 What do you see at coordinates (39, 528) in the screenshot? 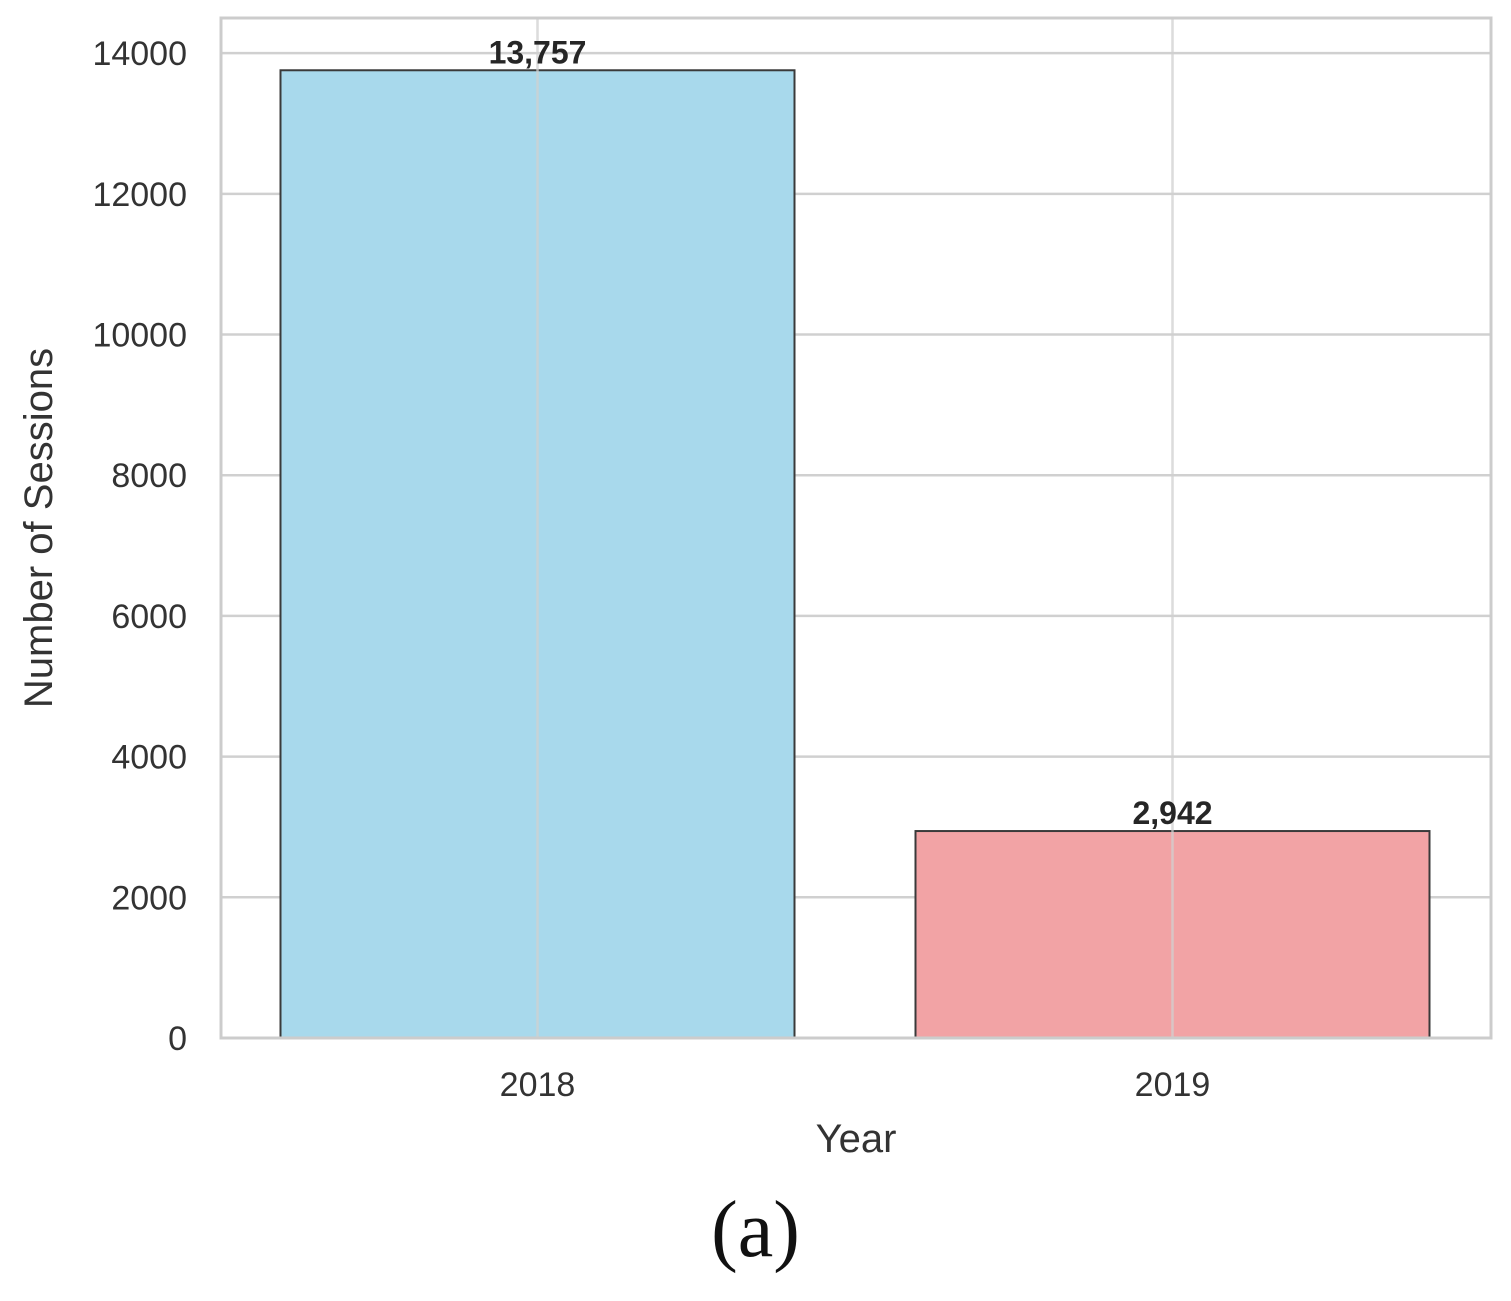
I see `y-axis-title: Number of Sessions` at bounding box center [39, 528].